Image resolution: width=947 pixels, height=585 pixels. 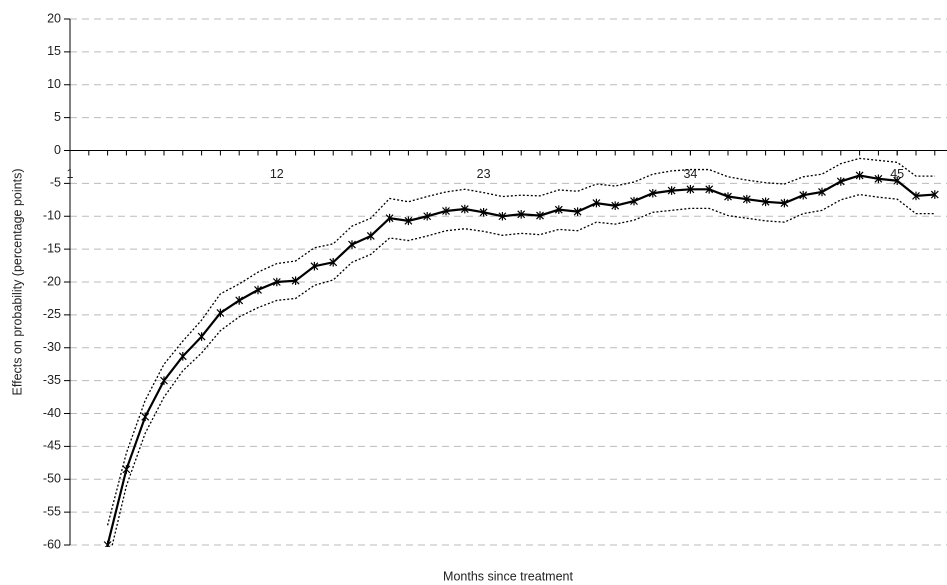 What do you see at coordinates (54, 18) in the screenshot?
I see `y-tick-label: 20` at bounding box center [54, 18].